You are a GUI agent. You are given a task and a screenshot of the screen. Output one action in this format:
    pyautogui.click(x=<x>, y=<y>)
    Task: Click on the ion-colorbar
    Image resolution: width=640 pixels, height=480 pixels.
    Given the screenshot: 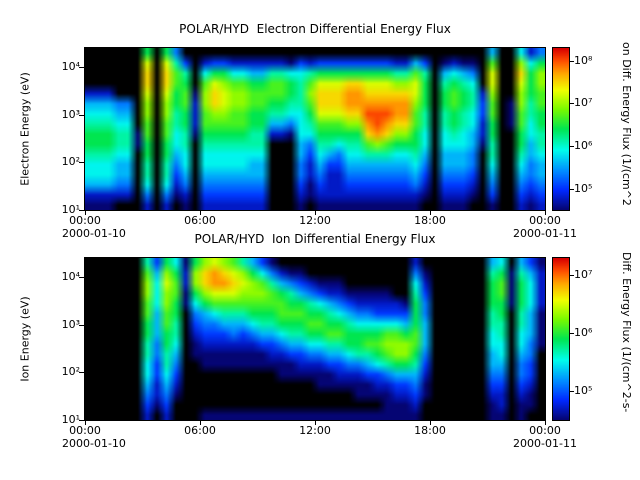 What is the action you would take?
    pyautogui.click(x=561, y=339)
    